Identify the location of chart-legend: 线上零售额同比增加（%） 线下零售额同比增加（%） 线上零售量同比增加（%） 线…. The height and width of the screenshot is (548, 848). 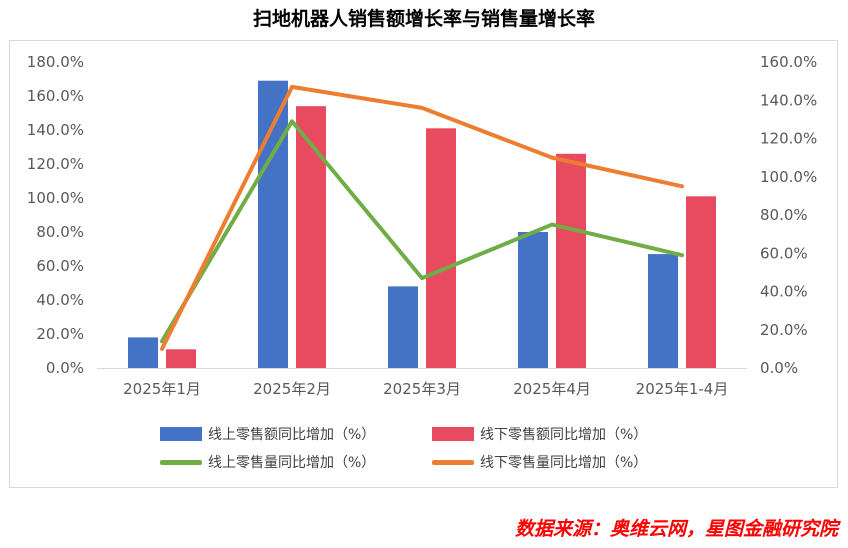
(440, 448).